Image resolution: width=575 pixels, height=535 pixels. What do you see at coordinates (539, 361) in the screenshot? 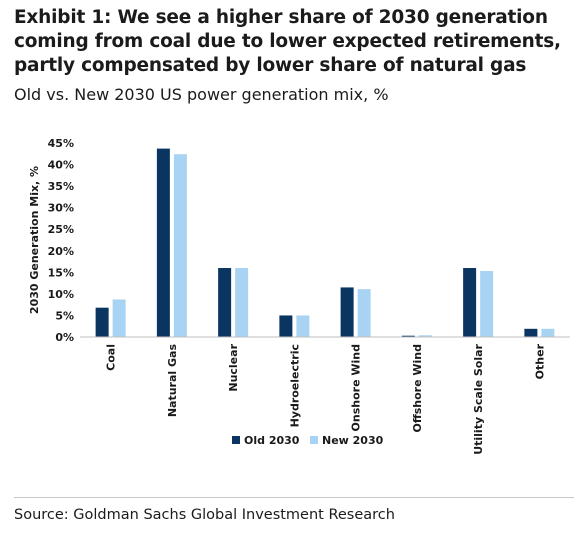
I see `x-tick-label: Other` at bounding box center [539, 361].